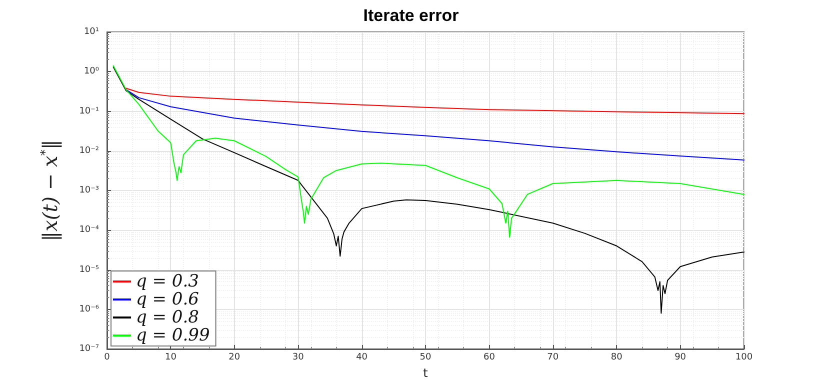 This screenshot has width=822, height=391. I want to click on y-tick-label: 10⁻³, so click(89, 191).